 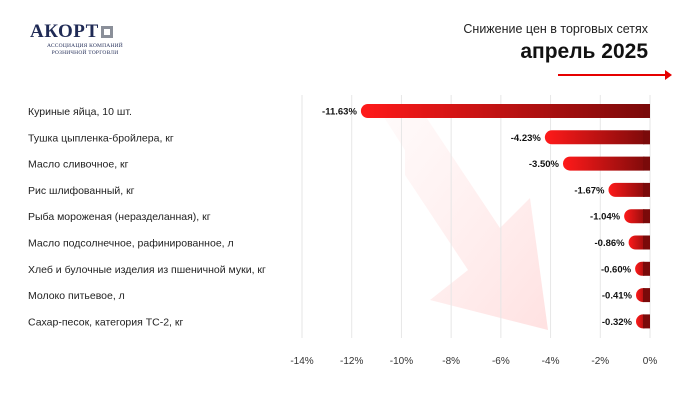 I want to click on value-label: -4.23%, so click(x=526, y=138).